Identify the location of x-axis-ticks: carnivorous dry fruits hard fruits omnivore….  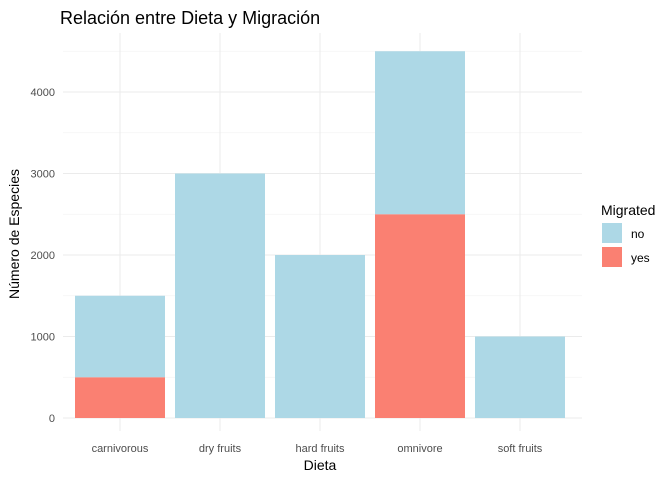
(317, 449).